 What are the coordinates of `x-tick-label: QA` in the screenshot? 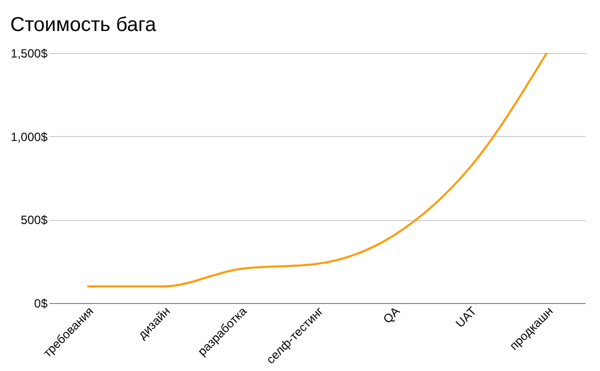 It's located at (391, 315).